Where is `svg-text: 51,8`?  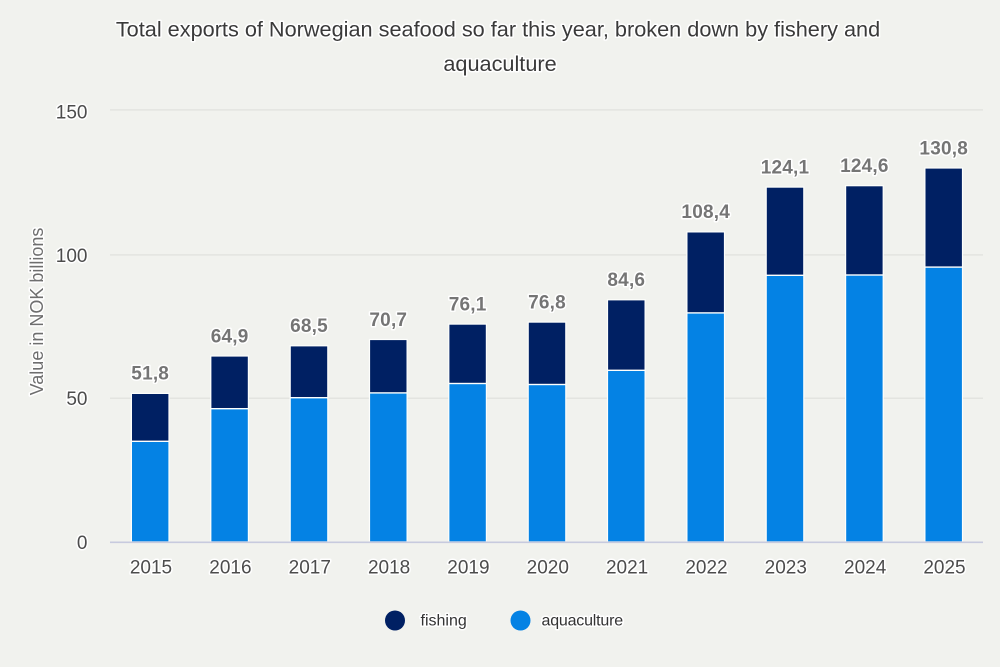
svg-text: 51,8 is located at coordinates (150, 374).